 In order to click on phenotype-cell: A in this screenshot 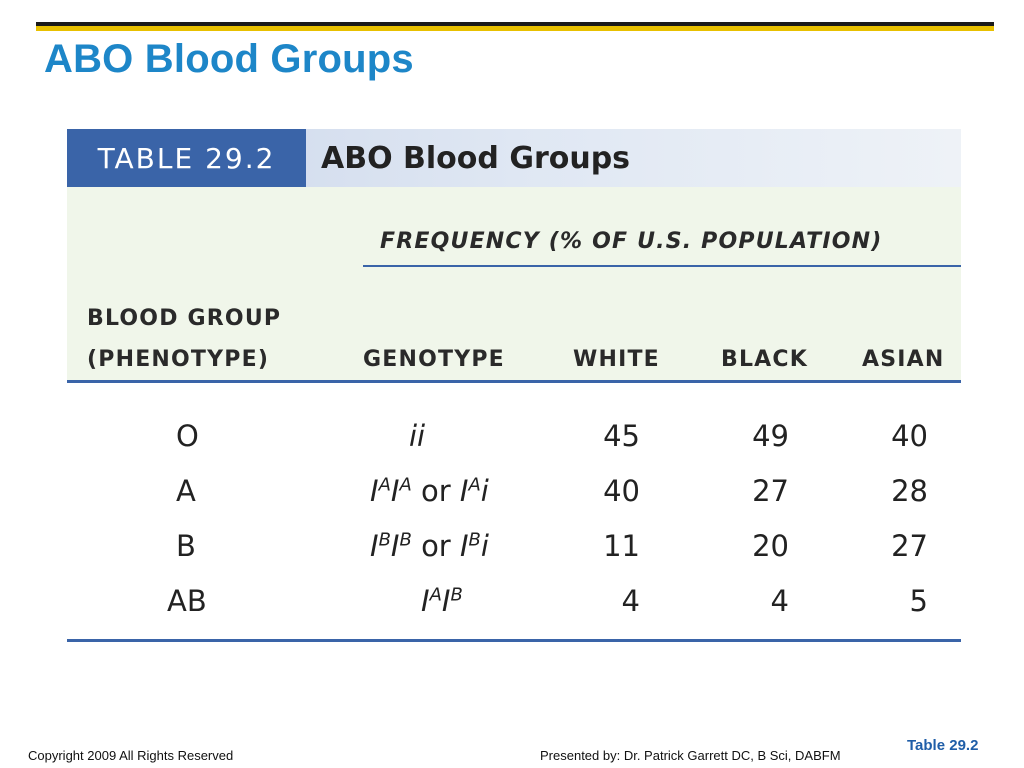, I will do `click(186, 491)`.